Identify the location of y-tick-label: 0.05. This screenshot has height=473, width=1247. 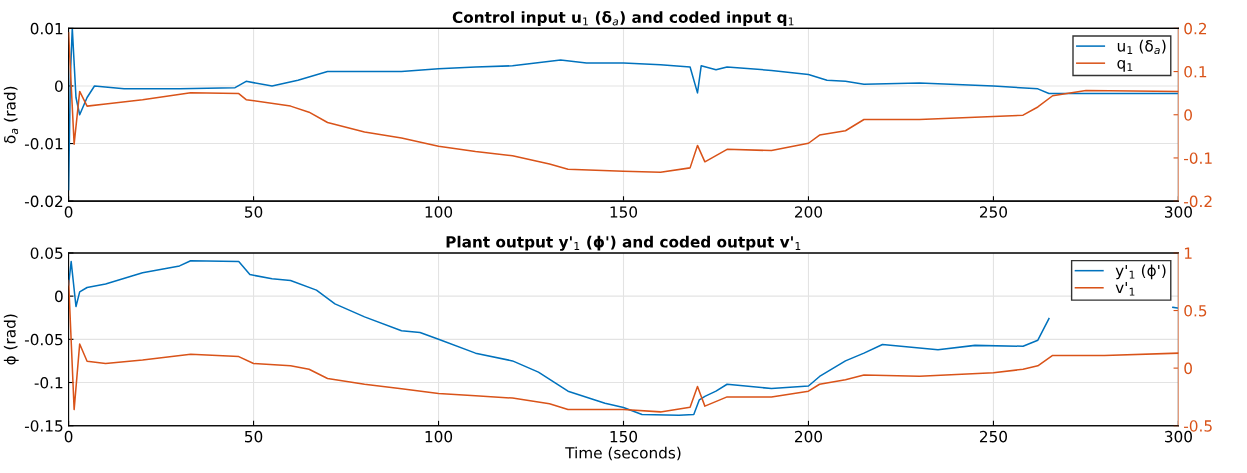
(46, 253).